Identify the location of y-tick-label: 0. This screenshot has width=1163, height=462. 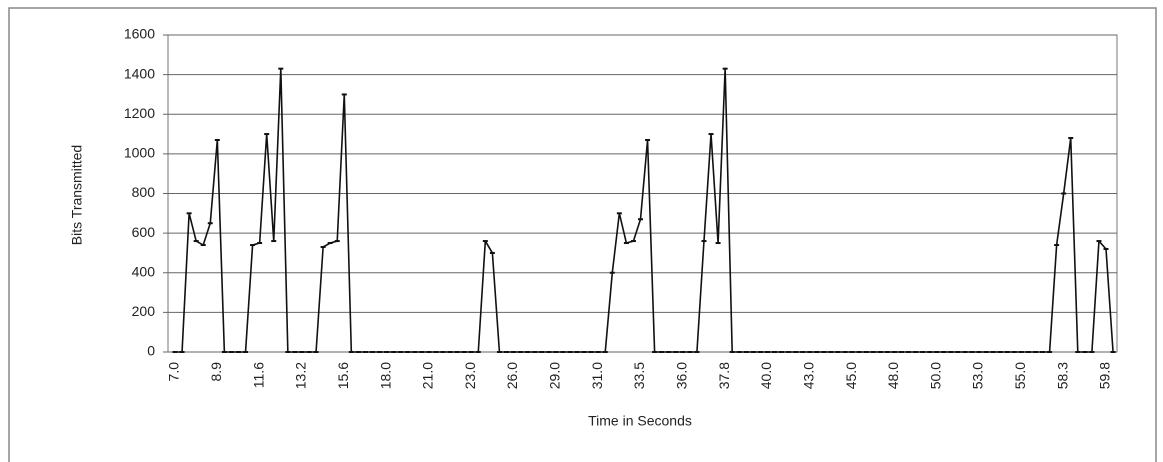
(151, 351).